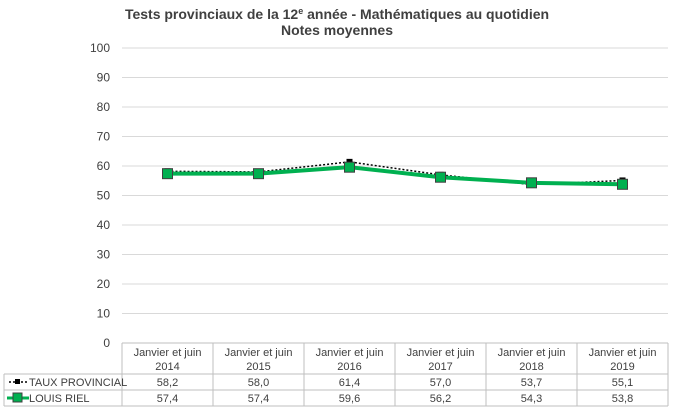 This screenshot has width=675, height=409. I want to click on legend-label: LOUIS RIEL, so click(59, 399).